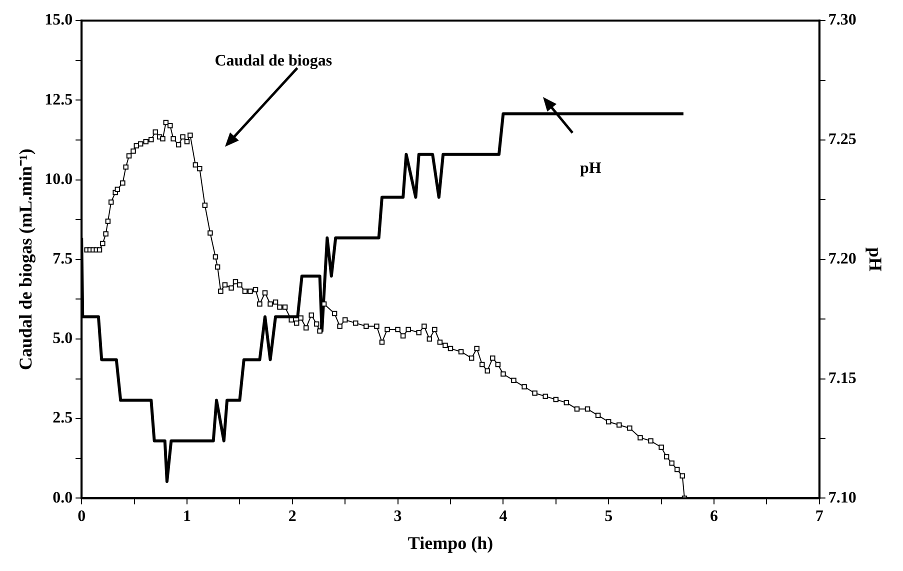 The height and width of the screenshot is (571, 903). Describe the element at coordinates (58, 20) in the screenshot. I see `y-tick-label: 15.0` at that location.